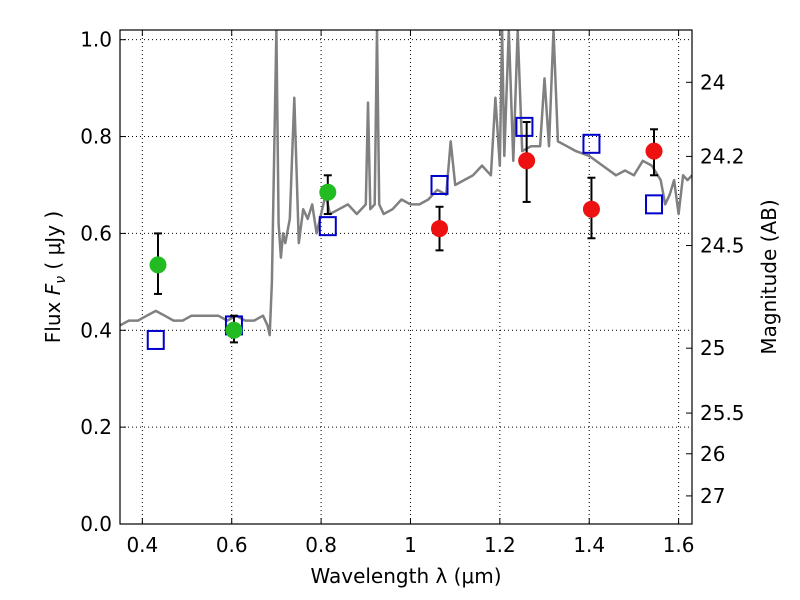 This screenshot has width=800, height=600. What do you see at coordinates (96, 427) in the screenshot?
I see `y-tick-label: 0.2` at bounding box center [96, 427].